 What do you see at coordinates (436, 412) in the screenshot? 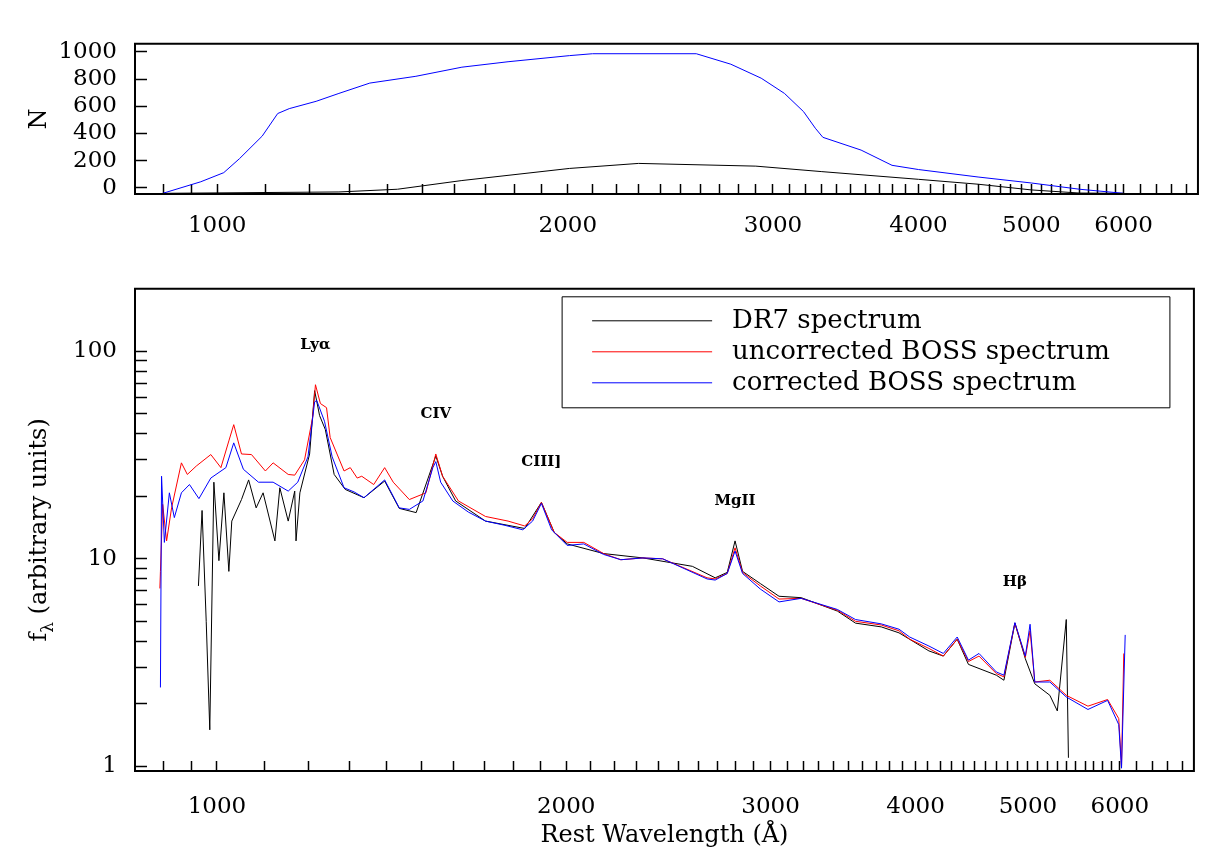
I see `annotation: CIV` at bounding box center [436, 412].